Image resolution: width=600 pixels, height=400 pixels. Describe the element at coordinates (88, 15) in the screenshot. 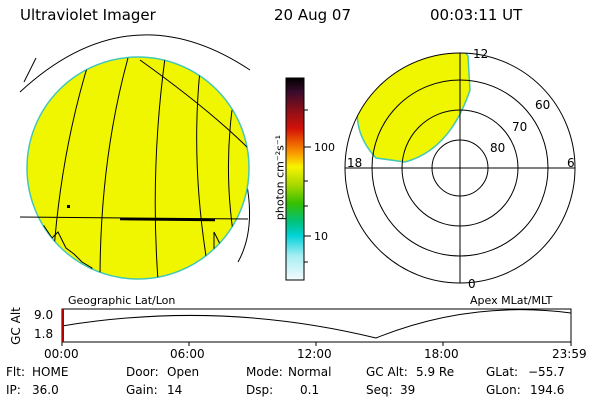

I see `instrument-title: Ultraviolet Imager` at that location.